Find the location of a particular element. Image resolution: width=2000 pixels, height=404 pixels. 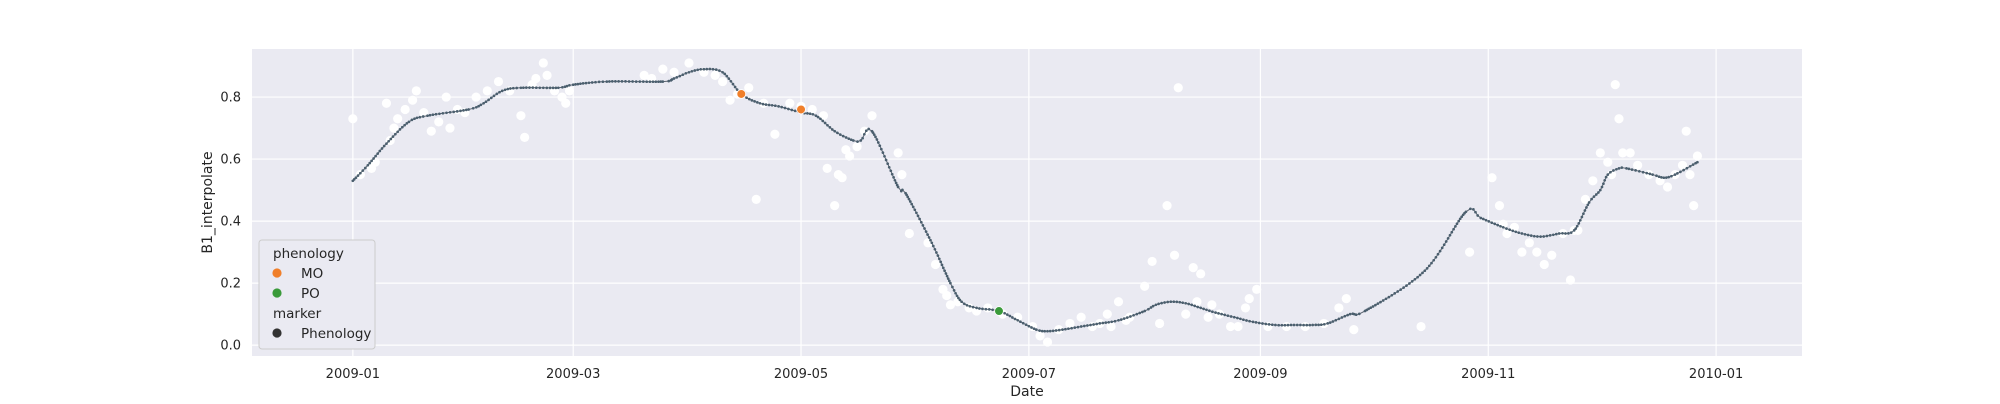

x-tick-label: 2009-05 is located at coordinates (801, 374).